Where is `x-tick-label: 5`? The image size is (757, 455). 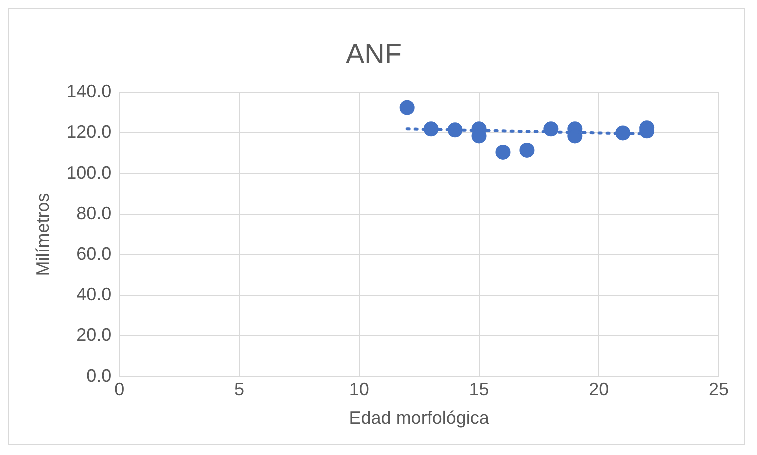 x-tick-label: 5 is located at coordinates (239, 390).